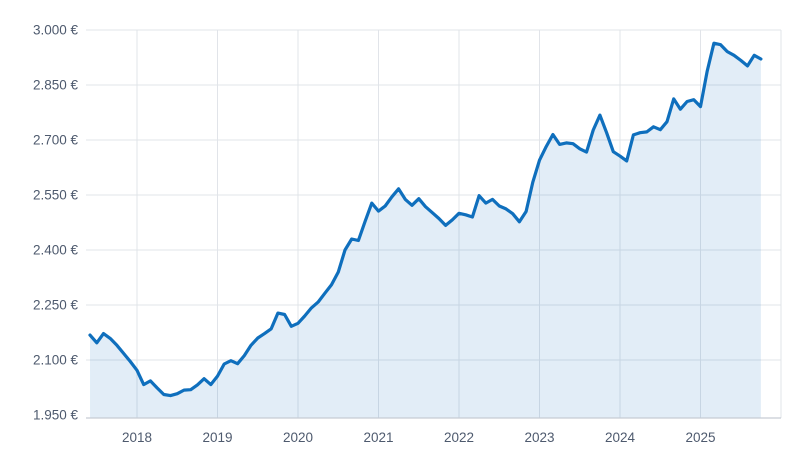 This screenshot has width=793, height=462. I want to click on x-axis-tick-label: 2018, so click(137, 437).